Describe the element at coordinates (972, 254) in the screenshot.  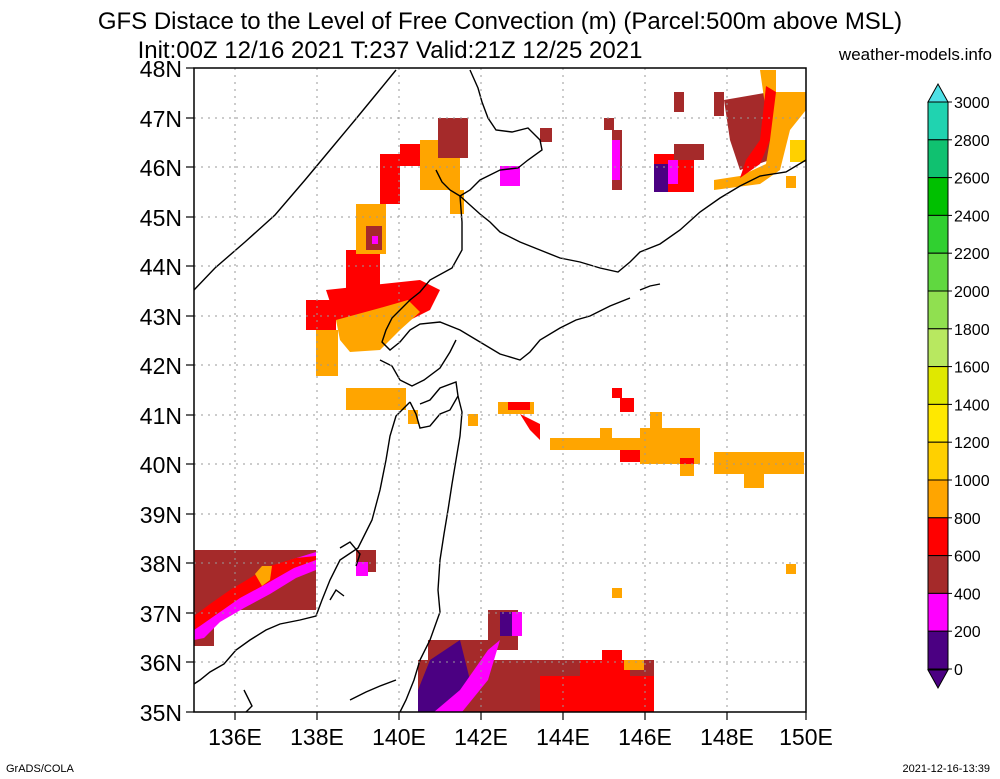
I see `colorbar-label: 2200` at that location.